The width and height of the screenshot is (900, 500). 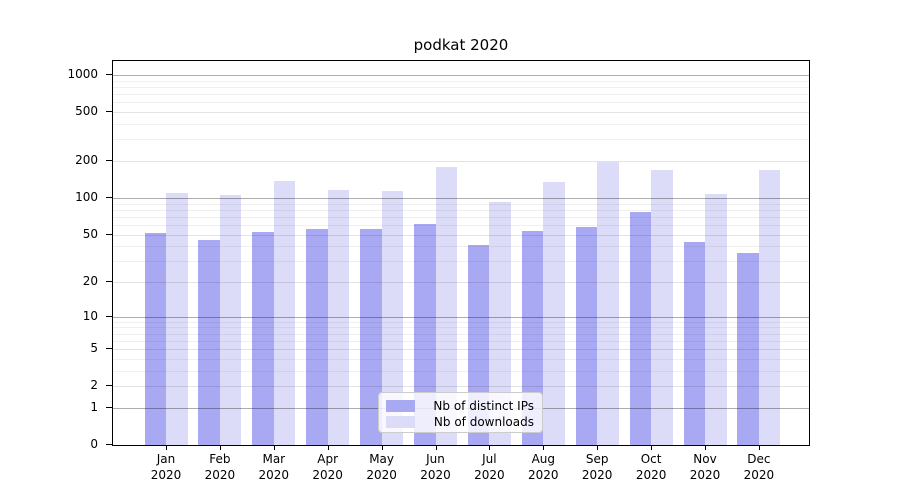 I want to click on y-tick-label: 2, so click(x=94, y=385).